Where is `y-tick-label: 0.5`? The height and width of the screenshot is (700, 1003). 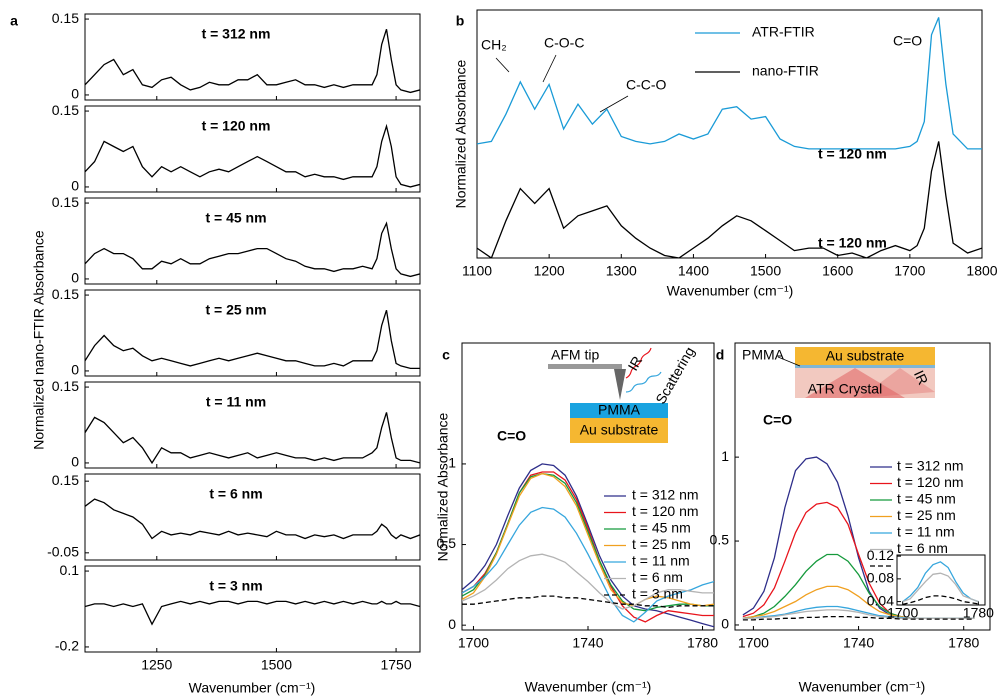 y-tick-label: 0.5 is located at coordinates (720, 540).